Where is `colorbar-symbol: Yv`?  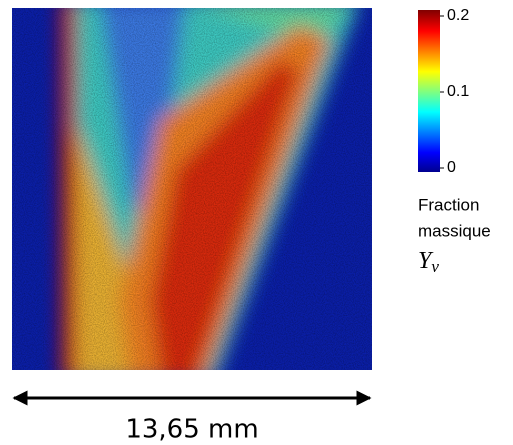 colorbar-symbol: Yv is located at coordinates (428, 262).